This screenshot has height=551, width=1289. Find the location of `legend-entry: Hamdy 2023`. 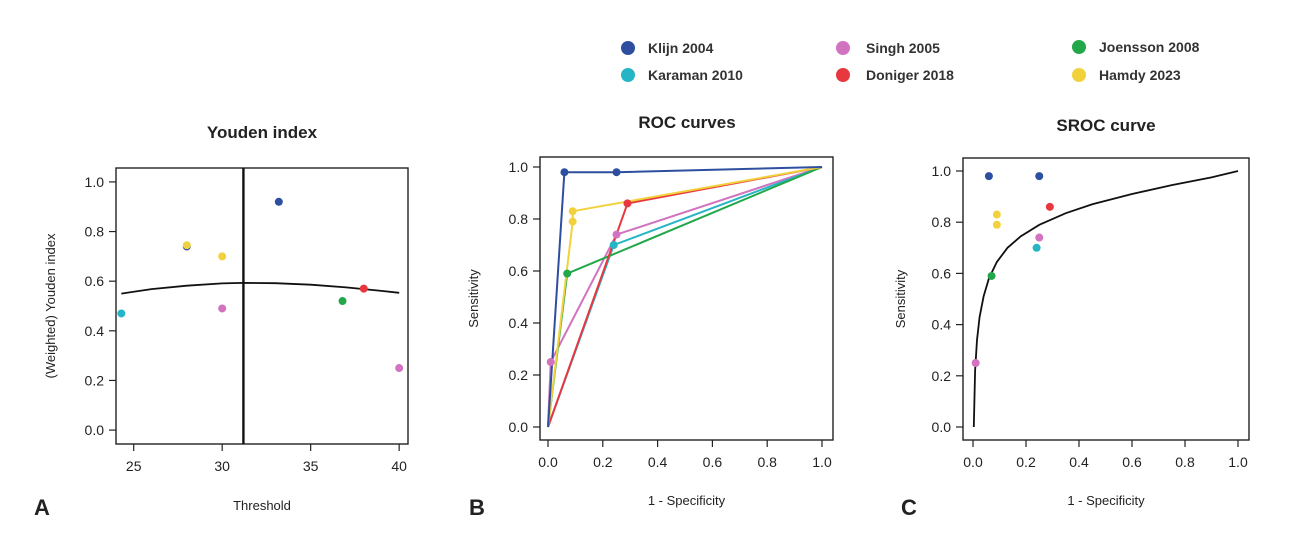

legend-entry: Hamdy 2023 is located at coordinates (1126, 75).